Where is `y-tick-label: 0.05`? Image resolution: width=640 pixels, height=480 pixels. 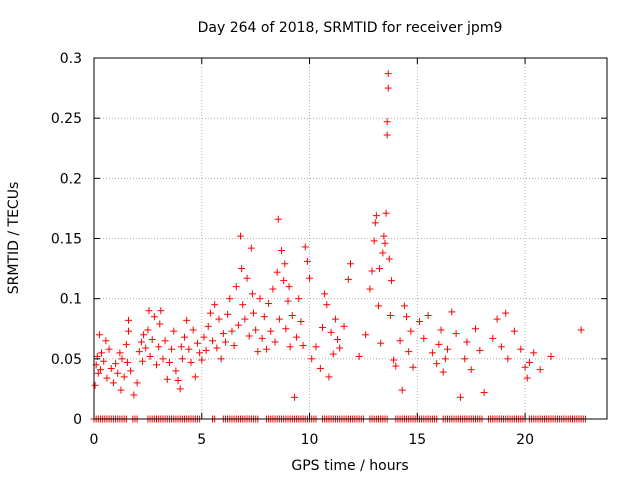 y-tick-label: 0.05 is located at coordinates (66, 360).